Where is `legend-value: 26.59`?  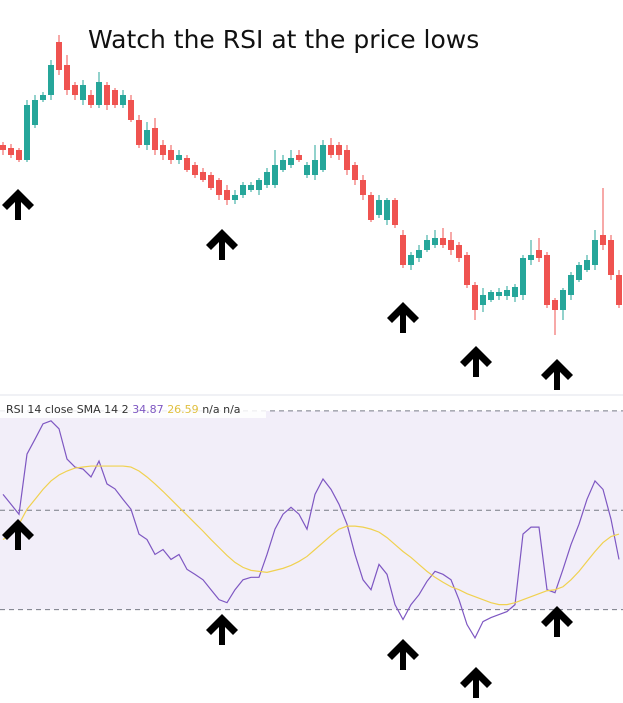 legend-value: 26.59 is located at coordinates (183, 409).